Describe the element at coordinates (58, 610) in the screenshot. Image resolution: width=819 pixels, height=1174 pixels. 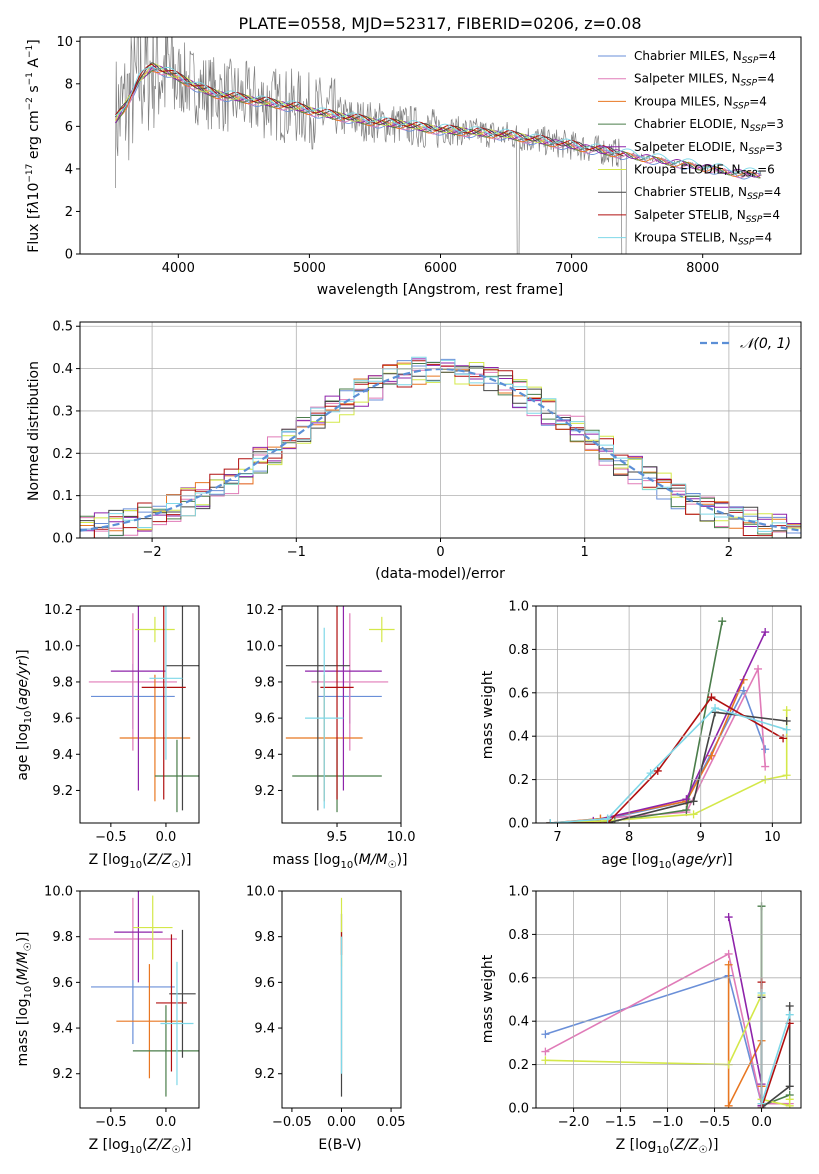
I see `y-tick-label: 10.2` at that location.